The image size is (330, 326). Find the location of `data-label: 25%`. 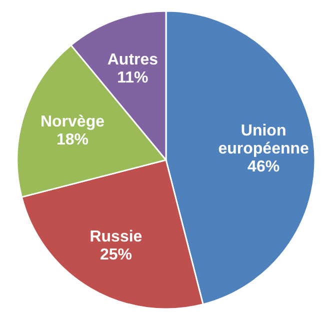

data-label: 25% is located at coordinates (116, 255).